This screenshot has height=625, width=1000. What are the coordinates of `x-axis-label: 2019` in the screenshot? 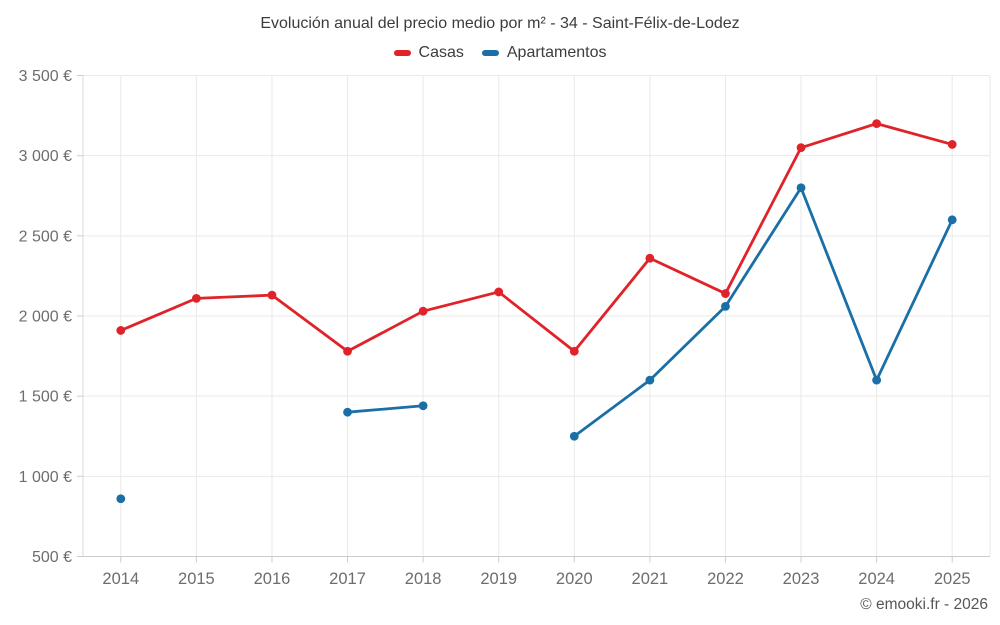 It's located at (498, 579).